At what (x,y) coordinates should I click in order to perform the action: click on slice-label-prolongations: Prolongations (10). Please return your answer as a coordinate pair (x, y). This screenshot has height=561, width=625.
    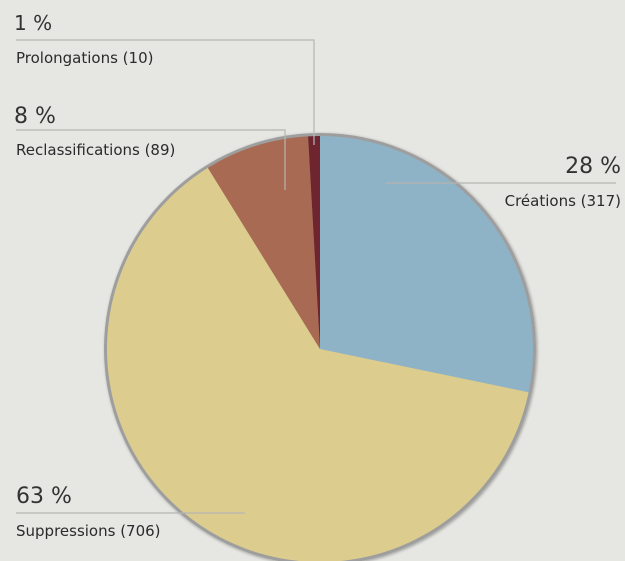
    Looking at the image, I should click on (84, 58).